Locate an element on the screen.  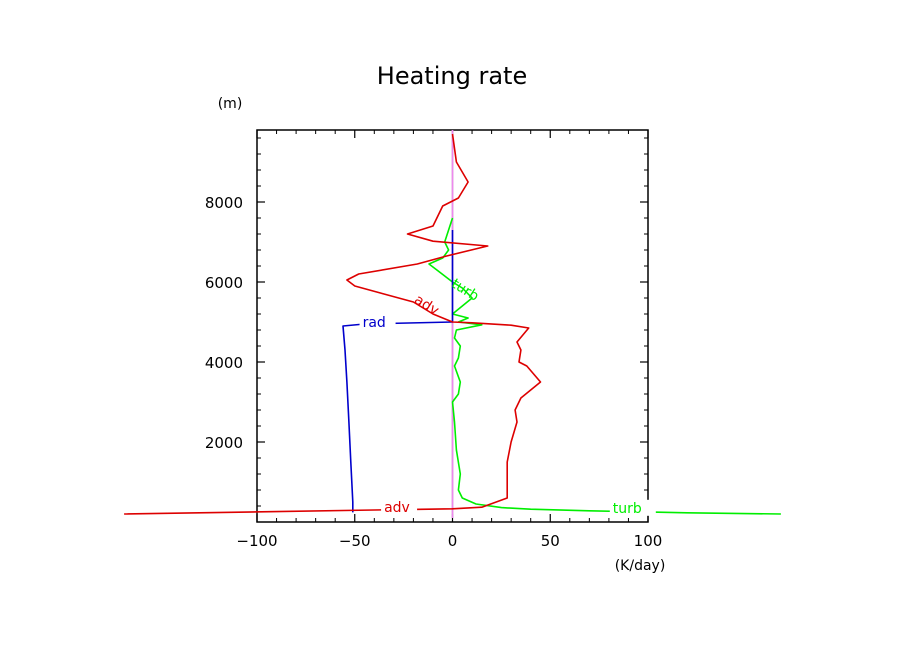
series-label-upper-turb: turb is located at coordinates (464, 290).